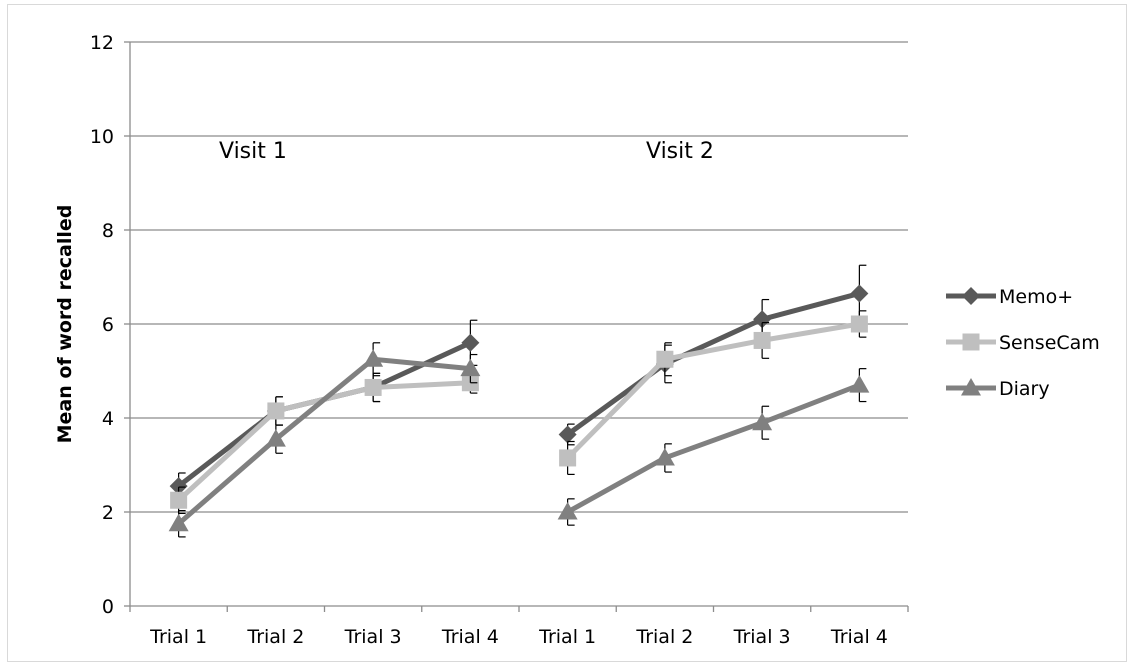  What do you see at coordinates (998, 389) in the screenshot?
I see `legend-item-diary: Diary` at bounding box center [998, 389].